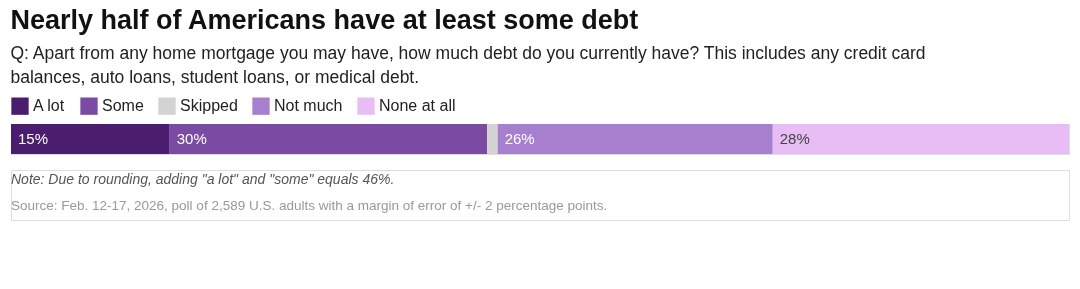 The image size is (1080, 289). What do you see at coordinates (191, 138) in the screenshot?
I see `data-label: 30%` at bounding box center [191, 138].